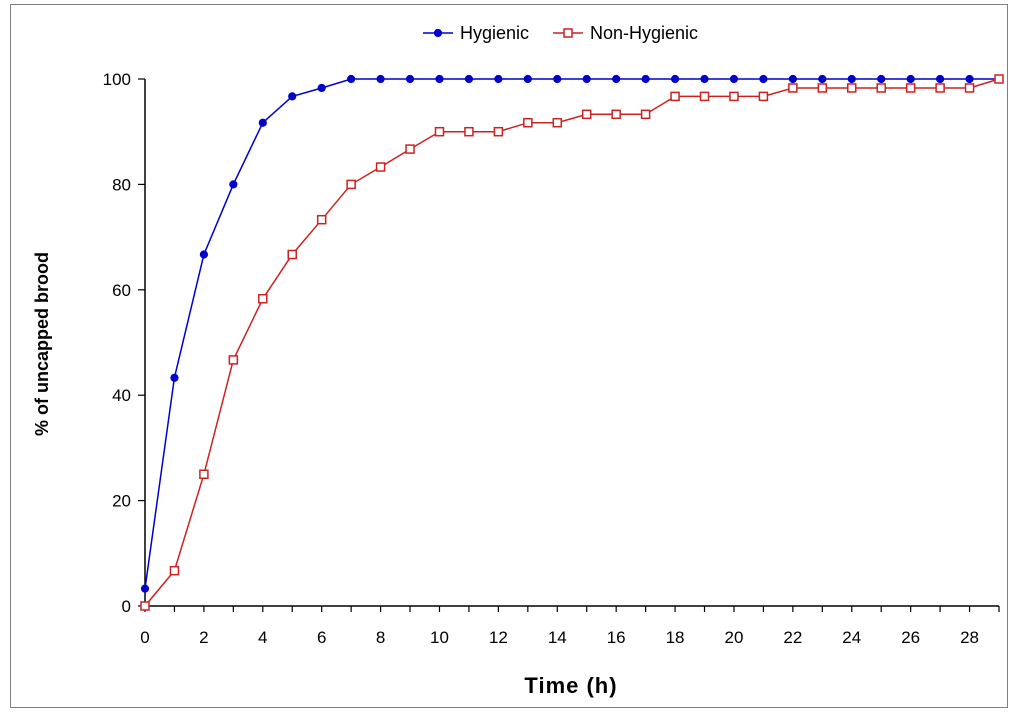 The height and width of the screenshot is (713, 1014). Describe the element at coordinates (439, 637) in the screenshot. I see `x-tick-label: 10` at that location.